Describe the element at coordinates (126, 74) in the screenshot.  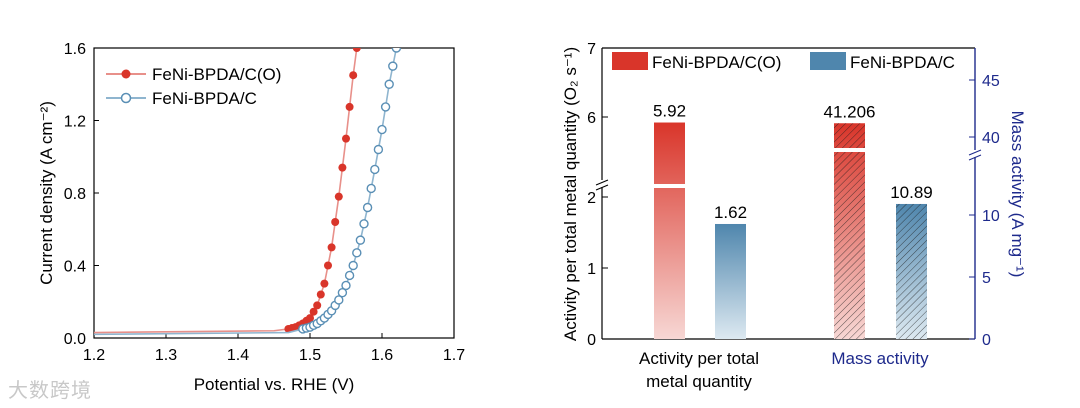
I see `legend-marker-red` at that location.